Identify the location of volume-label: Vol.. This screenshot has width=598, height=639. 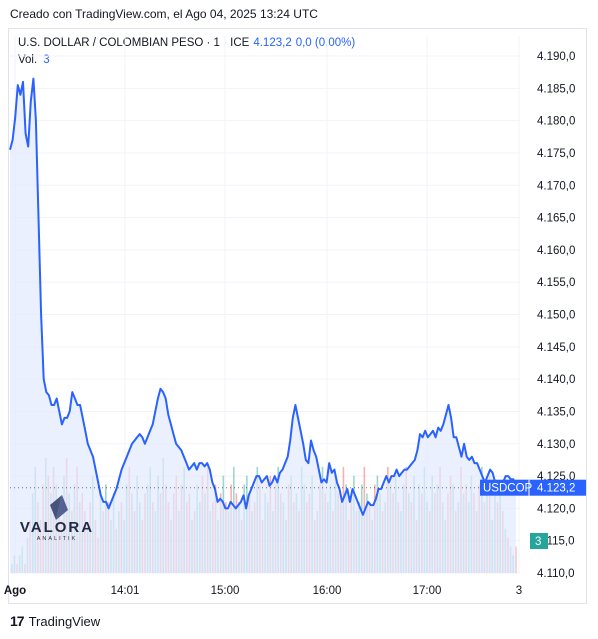
(28, 60).